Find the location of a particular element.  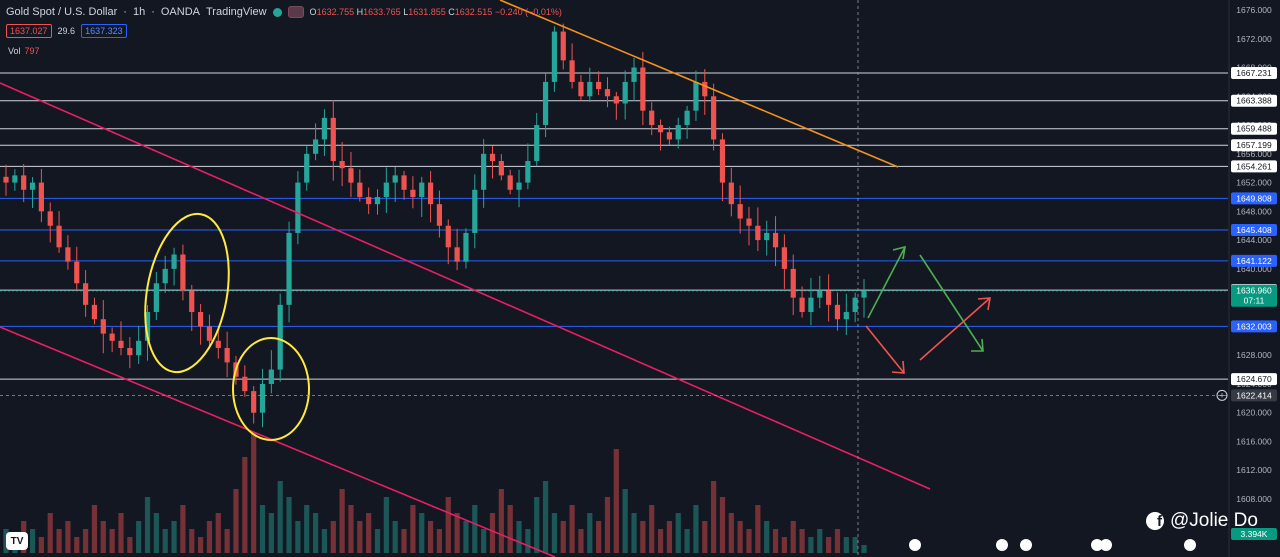

buy-button: 1637.323 is located at coordinates (104, 31).